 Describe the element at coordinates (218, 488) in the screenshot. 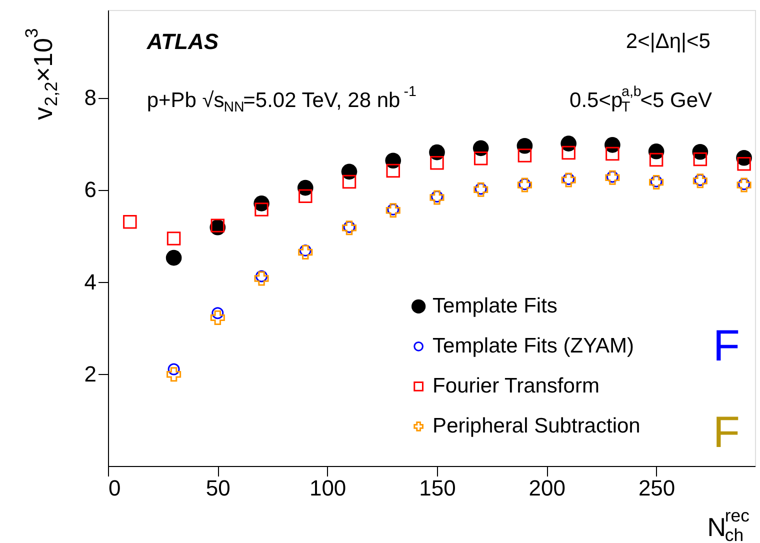

I see `x-tick-label: 50` at that location.